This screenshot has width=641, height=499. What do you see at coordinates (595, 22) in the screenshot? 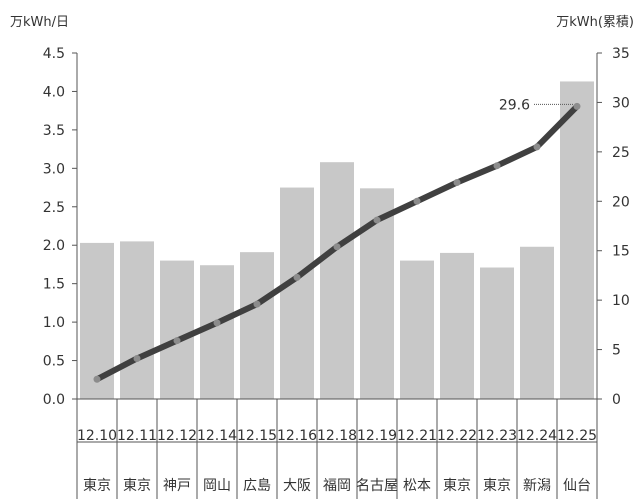
I see `right-axis-unit-label: 万kWh(累積)` at bounding box center [595, 22].